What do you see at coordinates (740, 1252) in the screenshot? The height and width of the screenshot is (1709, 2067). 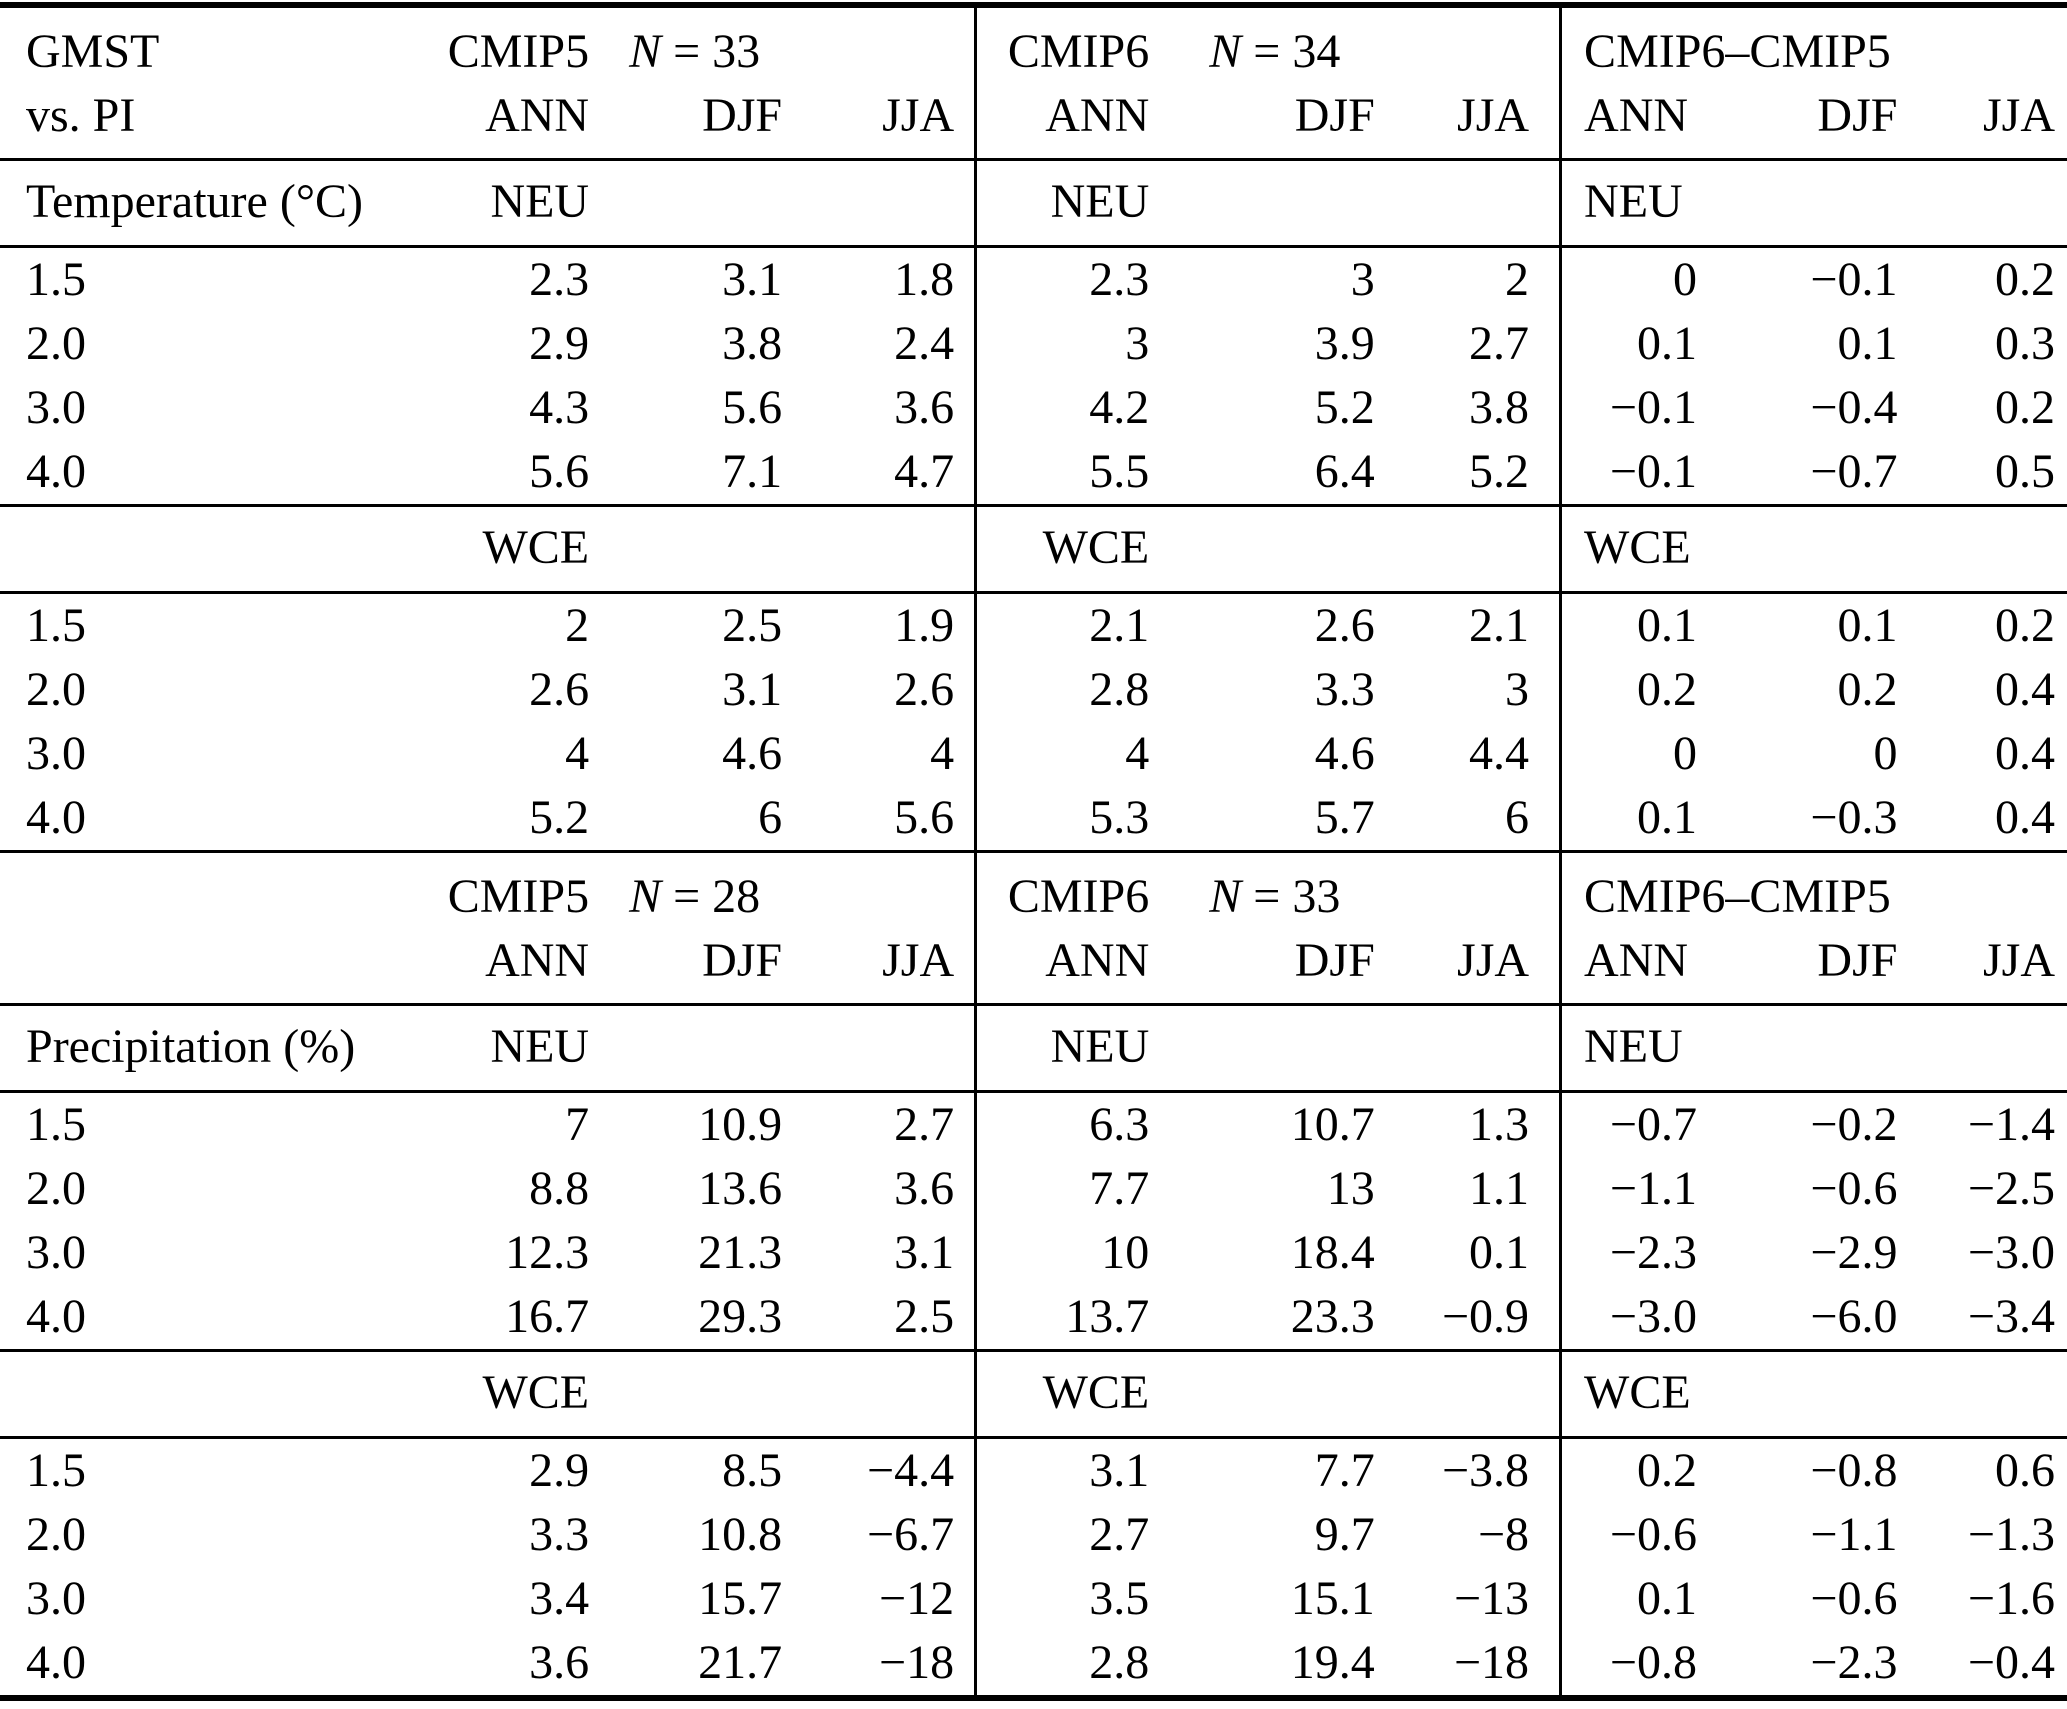 I see `cell-value: 21.3` at bounding box center [740, 1252].